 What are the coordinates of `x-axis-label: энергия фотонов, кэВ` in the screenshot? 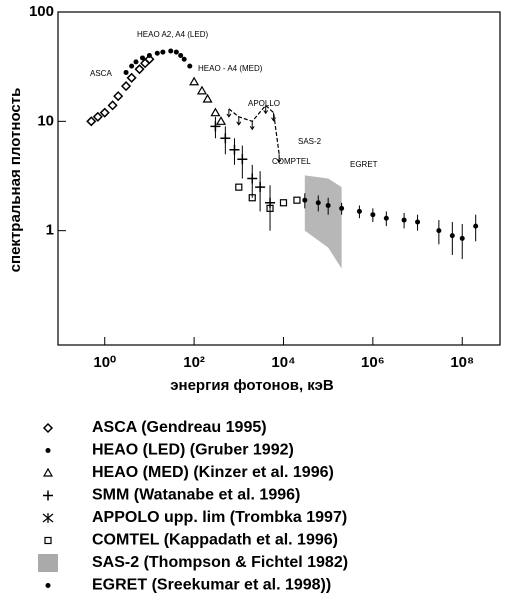 It's located at (252, 385).